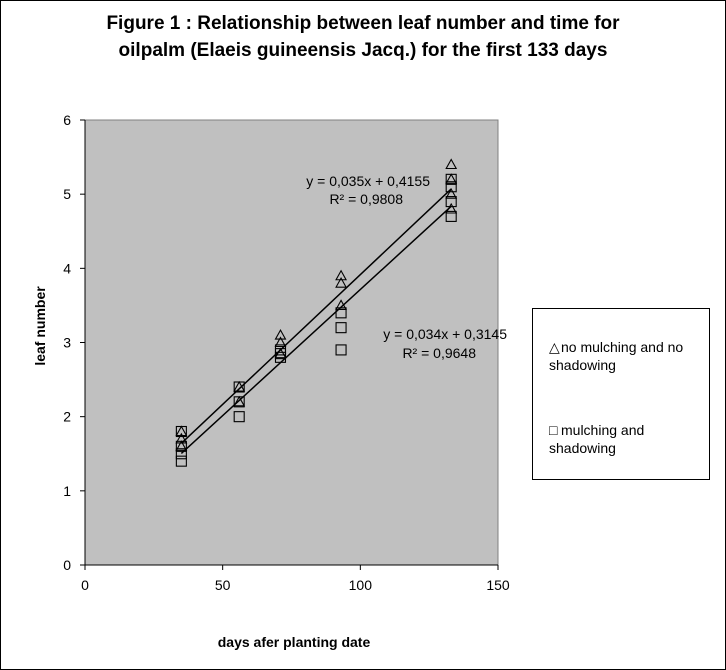 Image resolution: width=726 pixels, height=670 pixels. Describe the element at coordinates (445, 334) in the screenshot. I see `trendline-equation: y = 0,034x + 0,3145` at that location.